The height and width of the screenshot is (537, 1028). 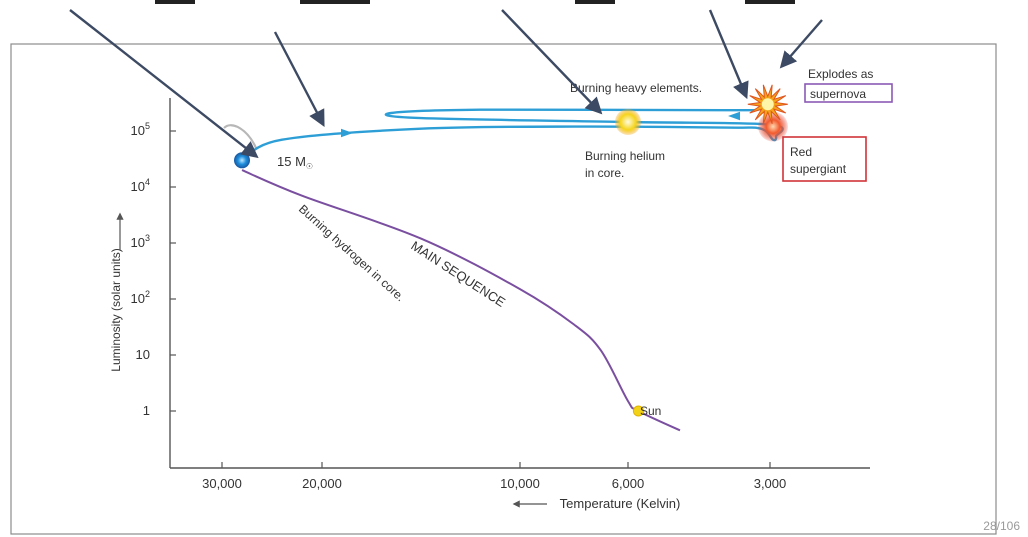 What do you see at coordinates (520, 483) in the screenshot?
I see `x-tick-label: 10,000` at bounding box center [520, 483].